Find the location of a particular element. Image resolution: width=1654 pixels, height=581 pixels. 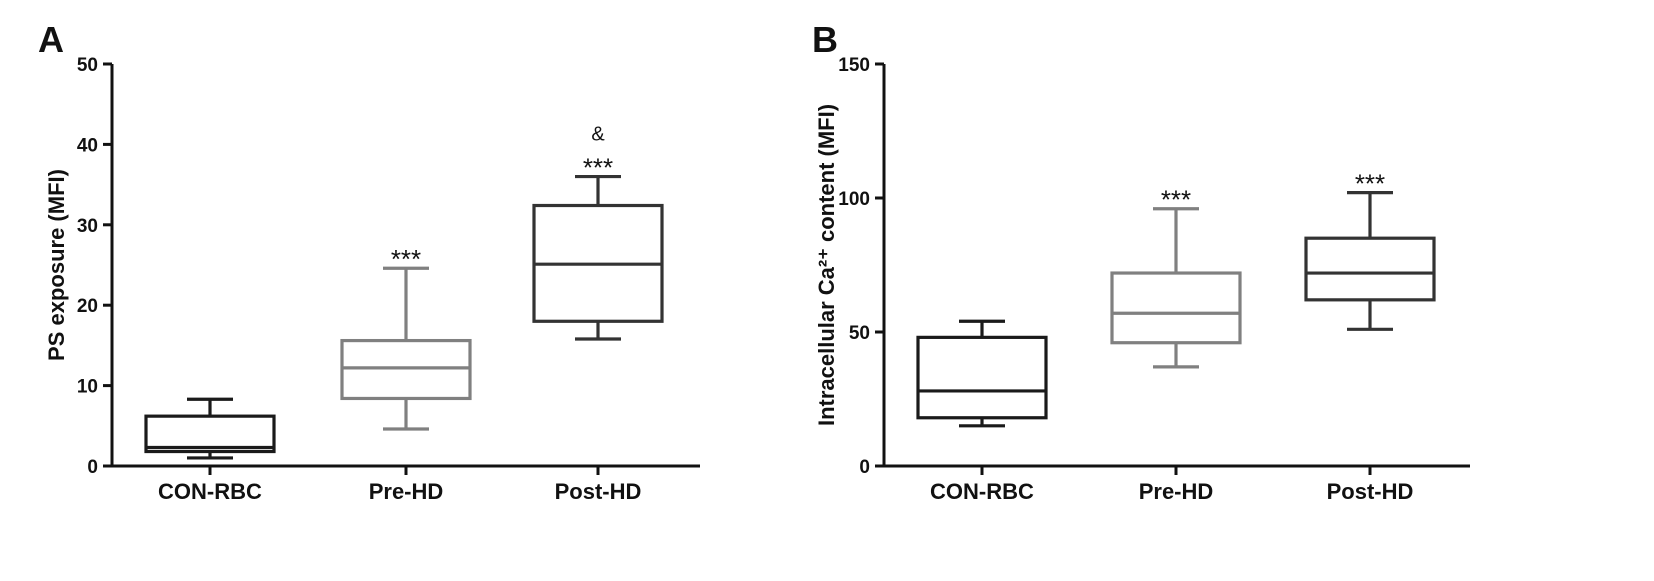

boxes-b is located at coordinates (1176, 309).